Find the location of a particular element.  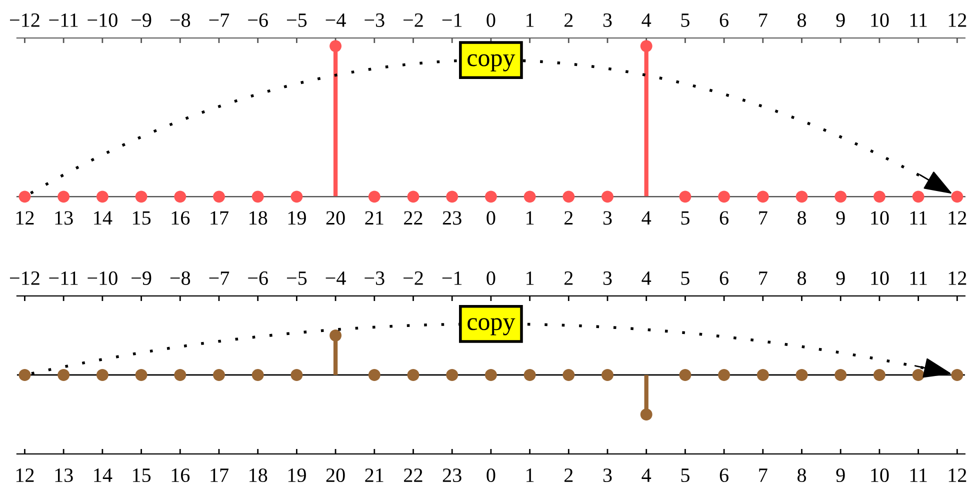

x2-tick-label: −9 is located at coordinates (142, 20).